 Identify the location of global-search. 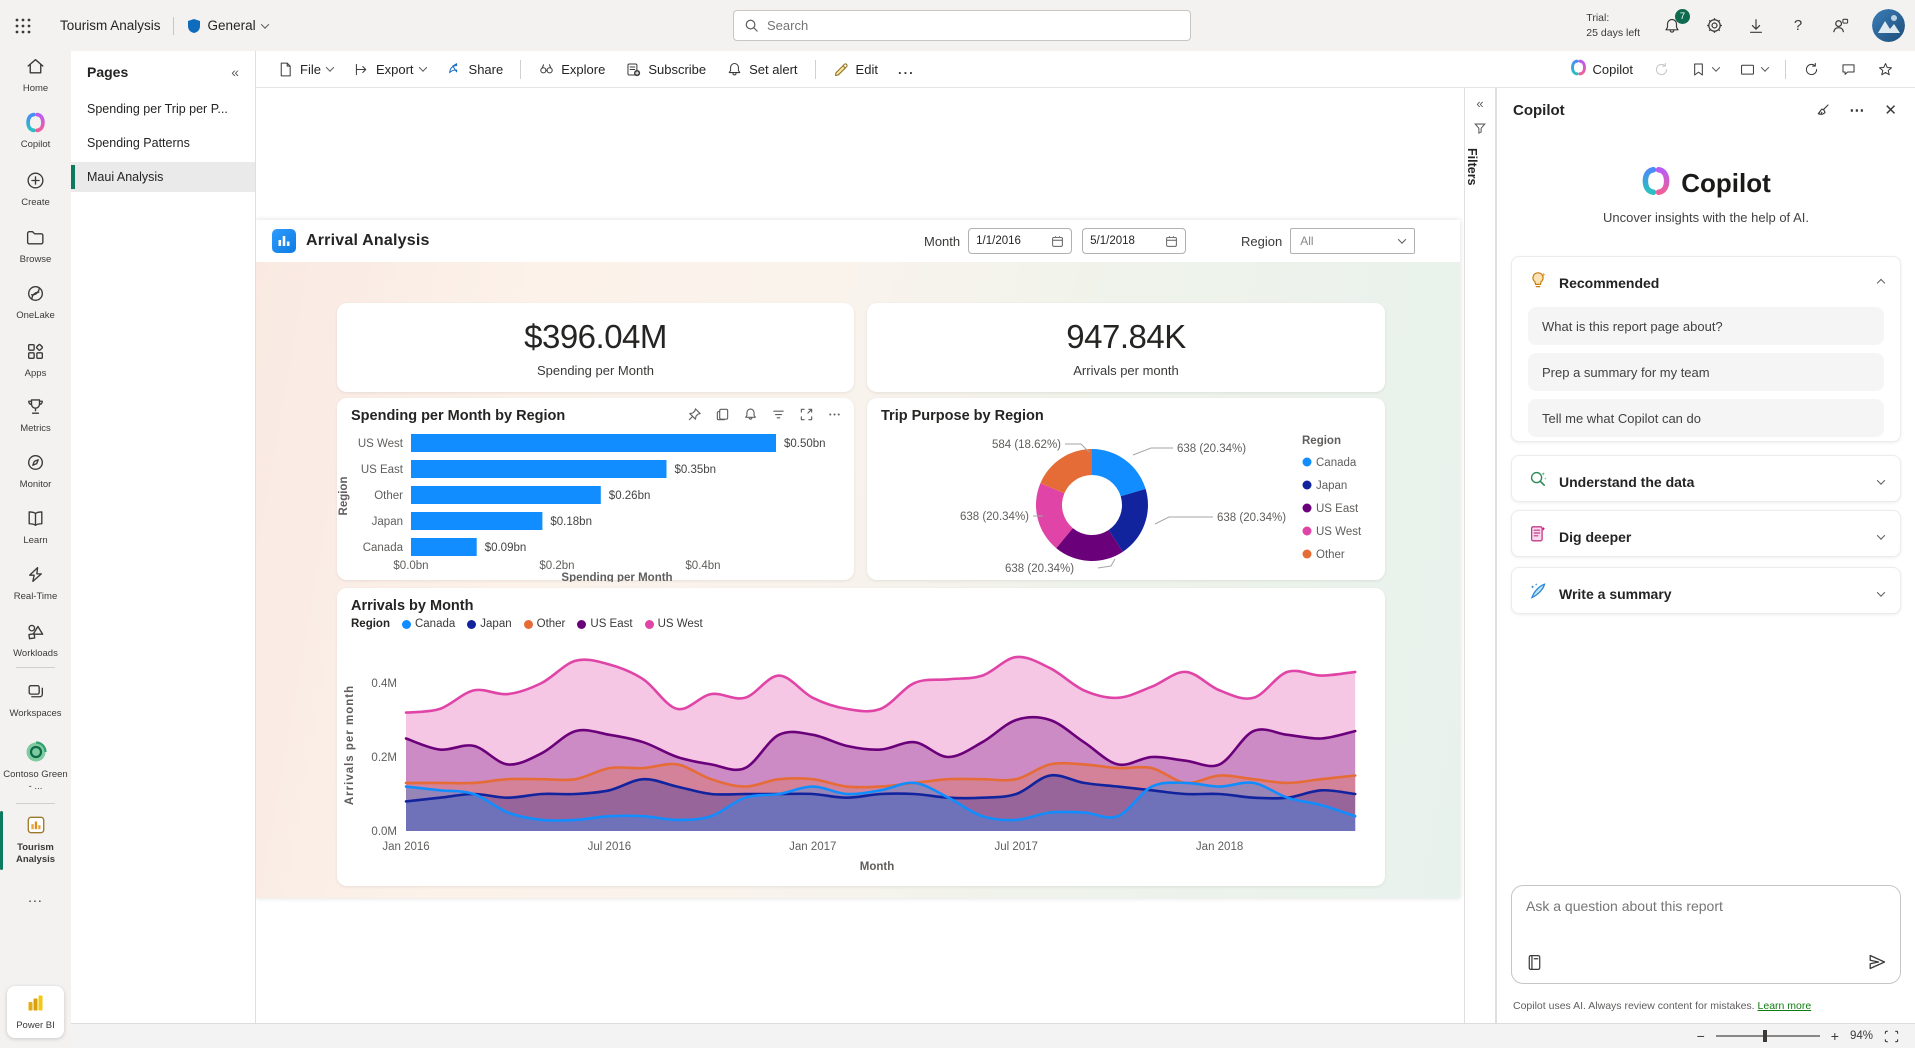
(962, 25).